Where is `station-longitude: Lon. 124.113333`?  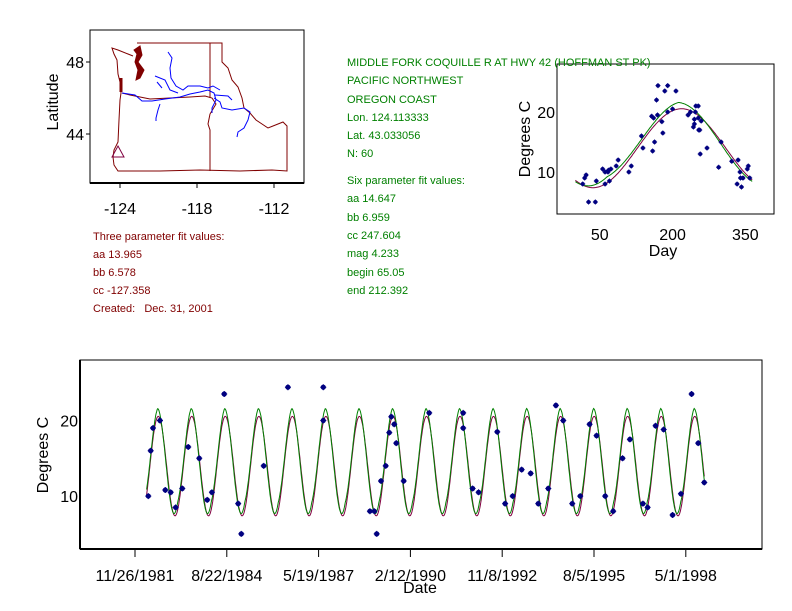
station-longitude: Lon. 124.113333 is located at coordinates (388, 118).